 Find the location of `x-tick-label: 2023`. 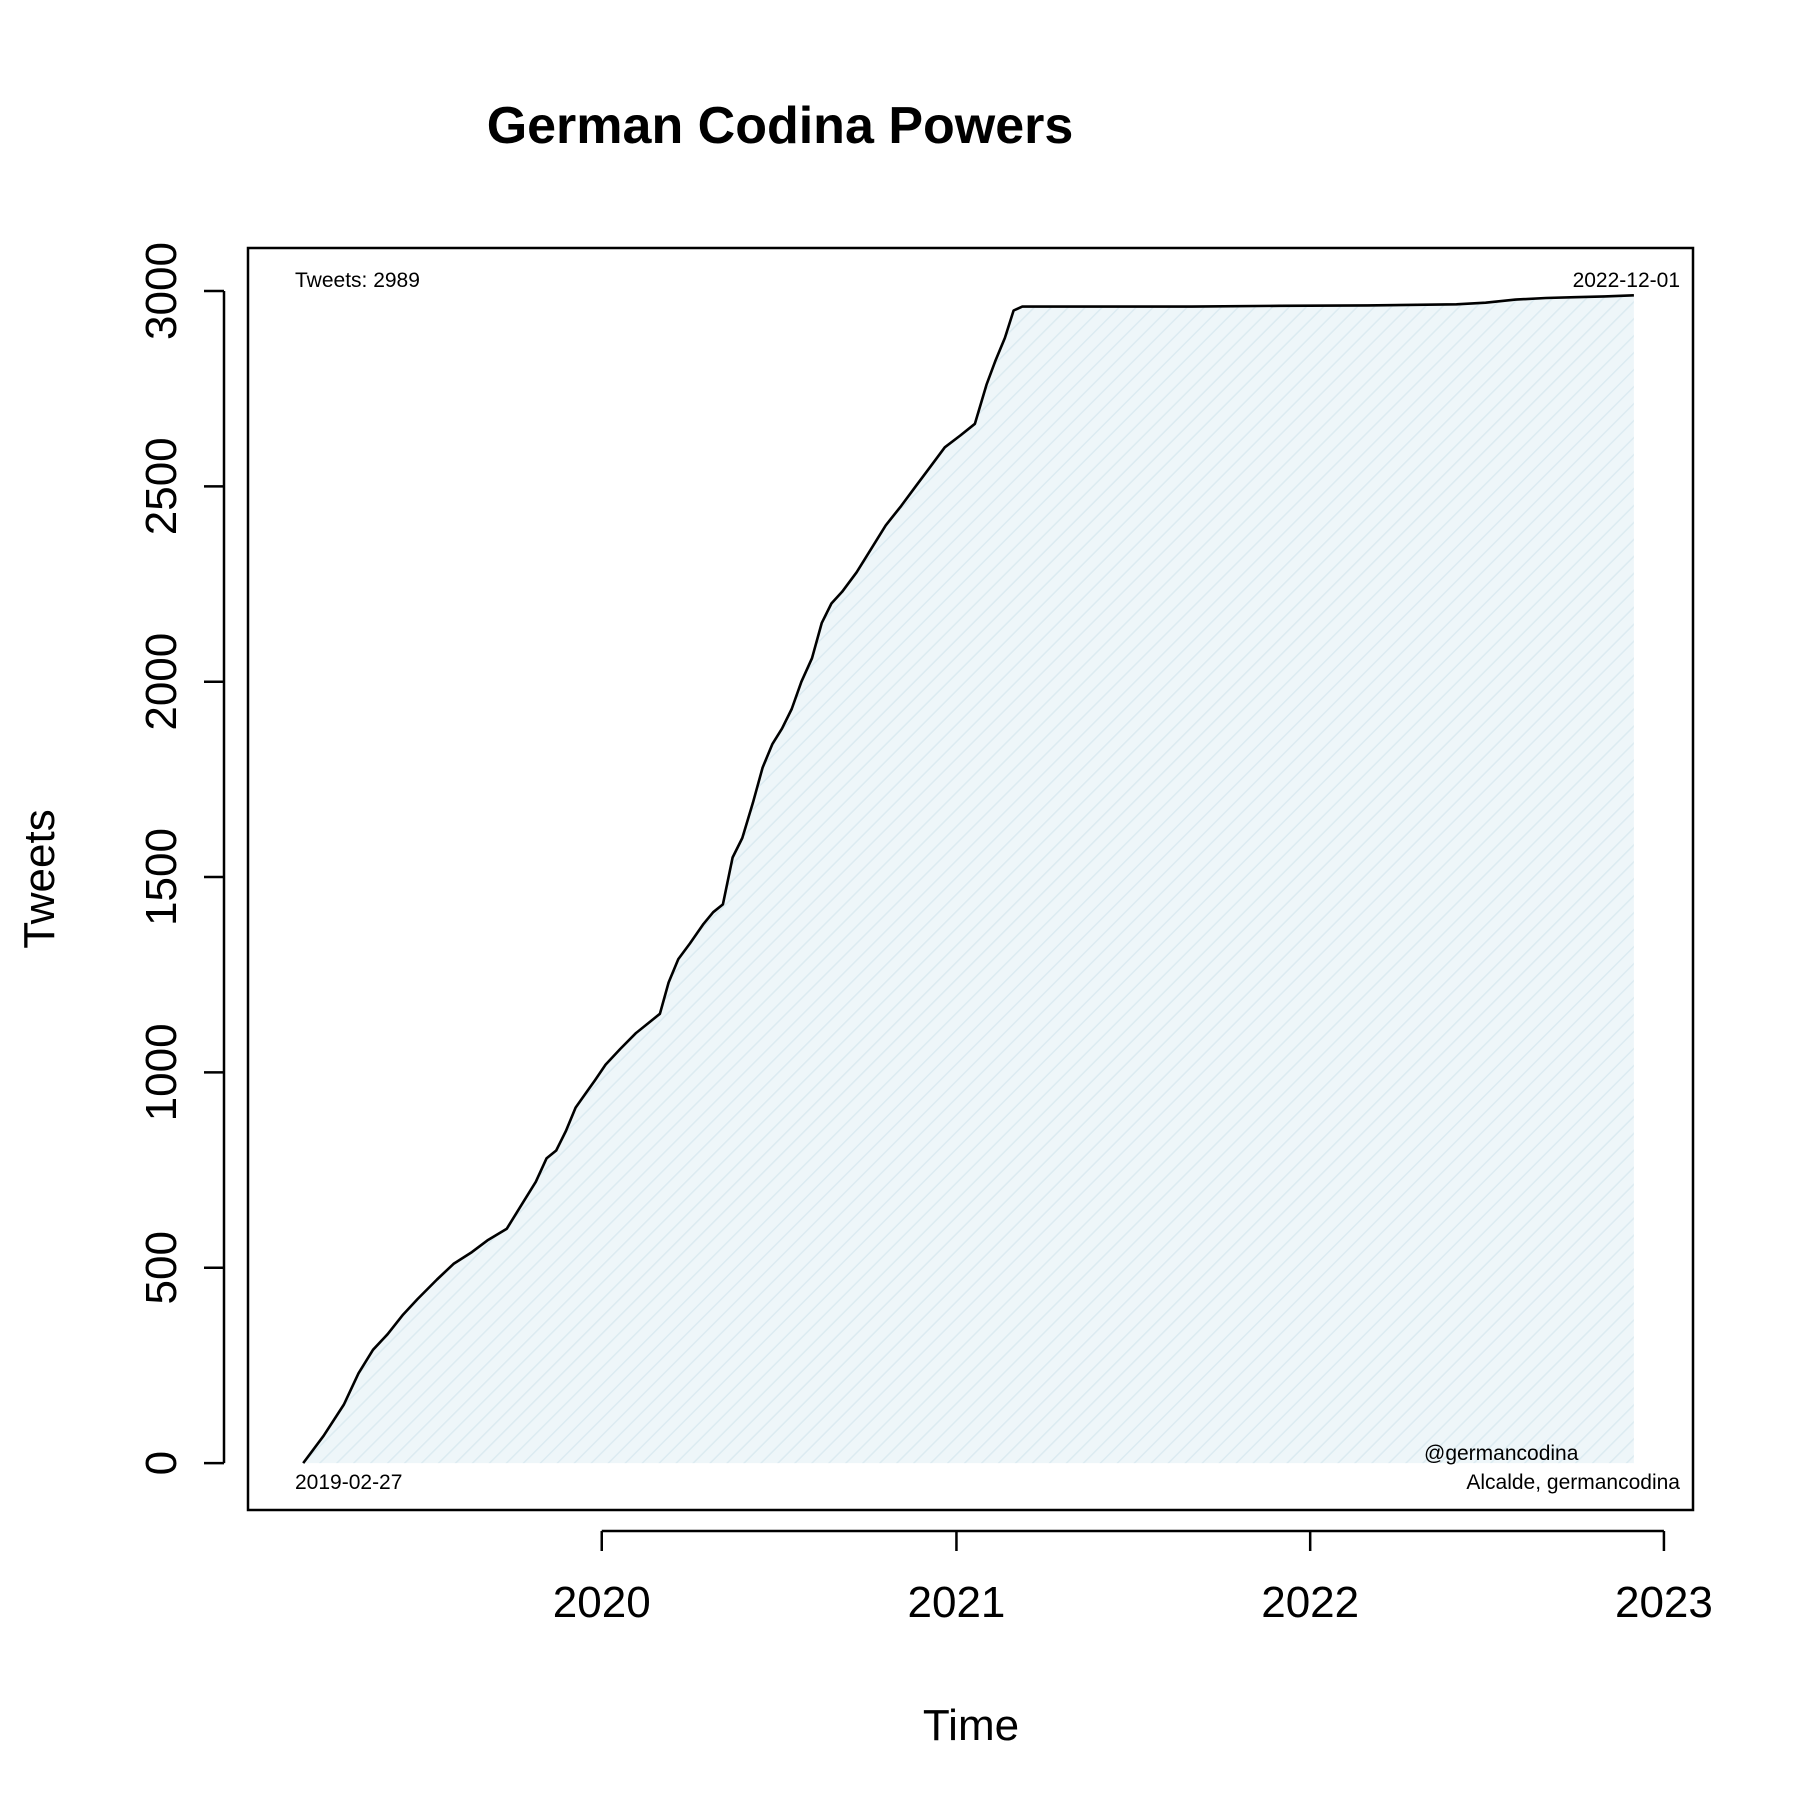

x-tick-label: 2023 is located at coordinates (1664, 1602).